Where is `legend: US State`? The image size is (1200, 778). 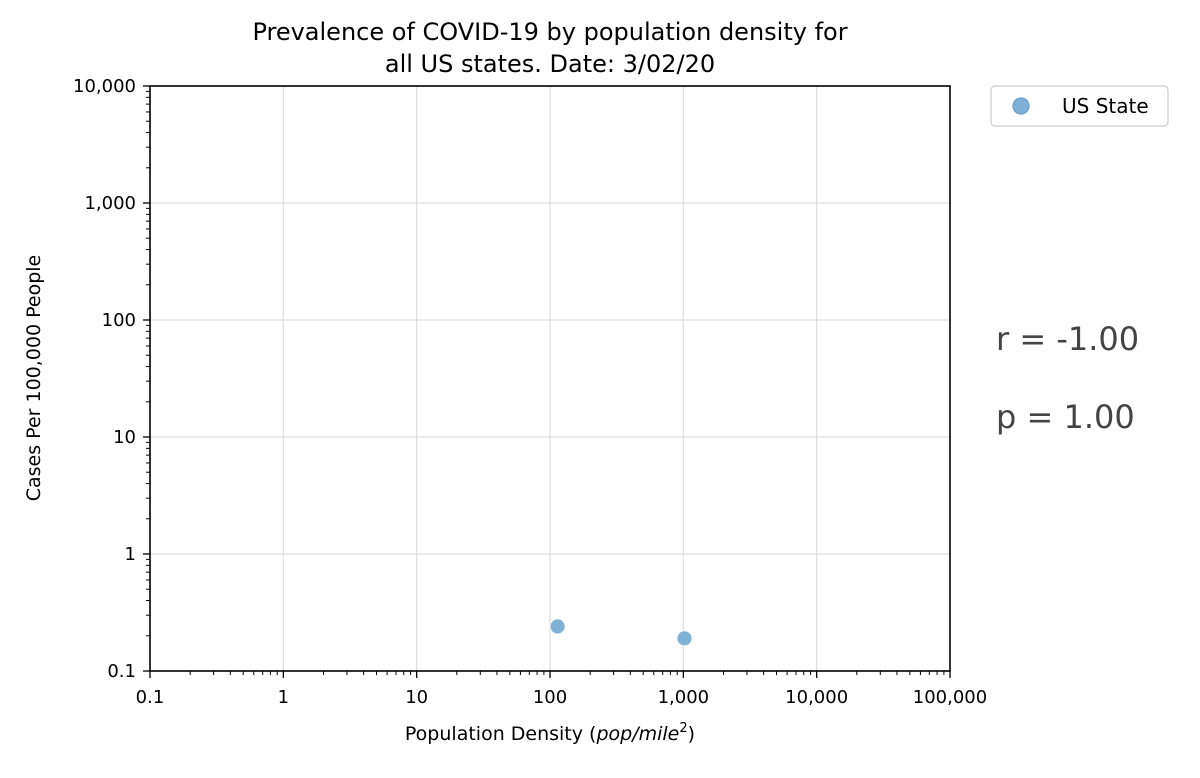 legend: US State is located at coordinates (1079, 106).